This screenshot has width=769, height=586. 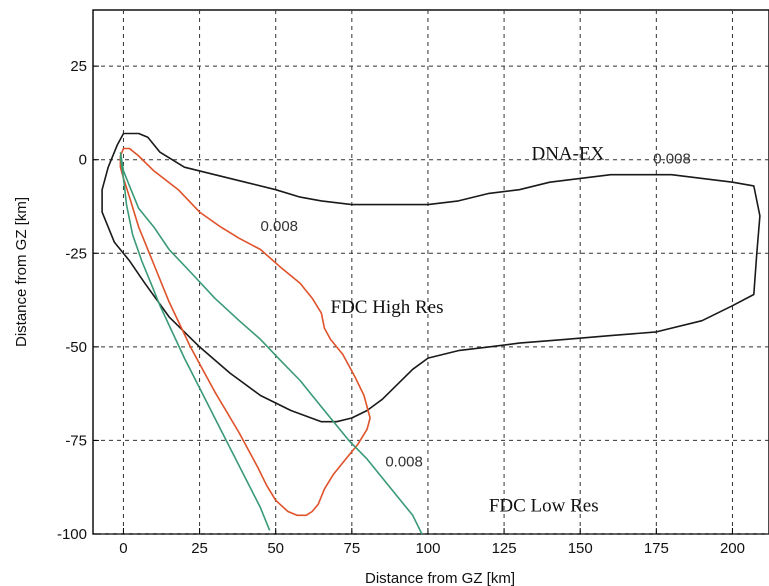 I want to click on annotation-label: FDC Low Res, so click(x=544, y=506).